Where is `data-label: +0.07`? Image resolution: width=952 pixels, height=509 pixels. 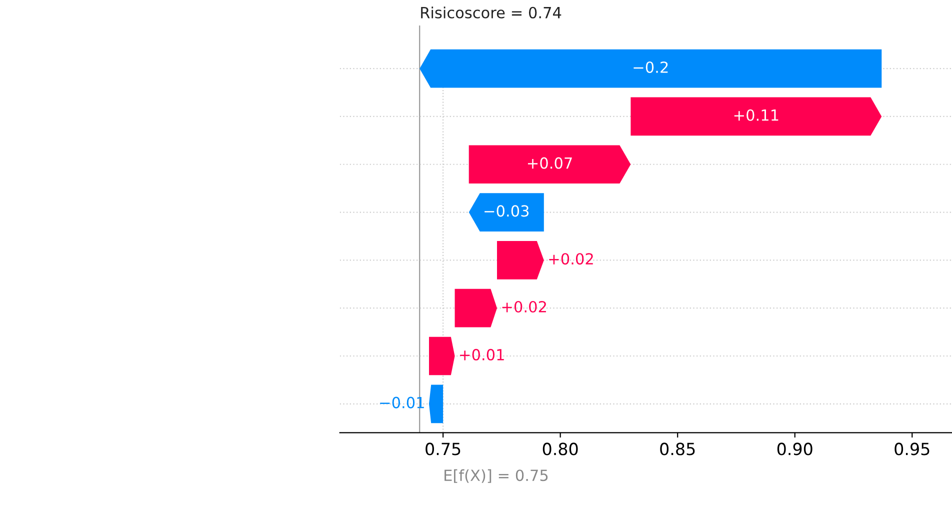 data-label: +0.07 is located at coordinates (550, 163).